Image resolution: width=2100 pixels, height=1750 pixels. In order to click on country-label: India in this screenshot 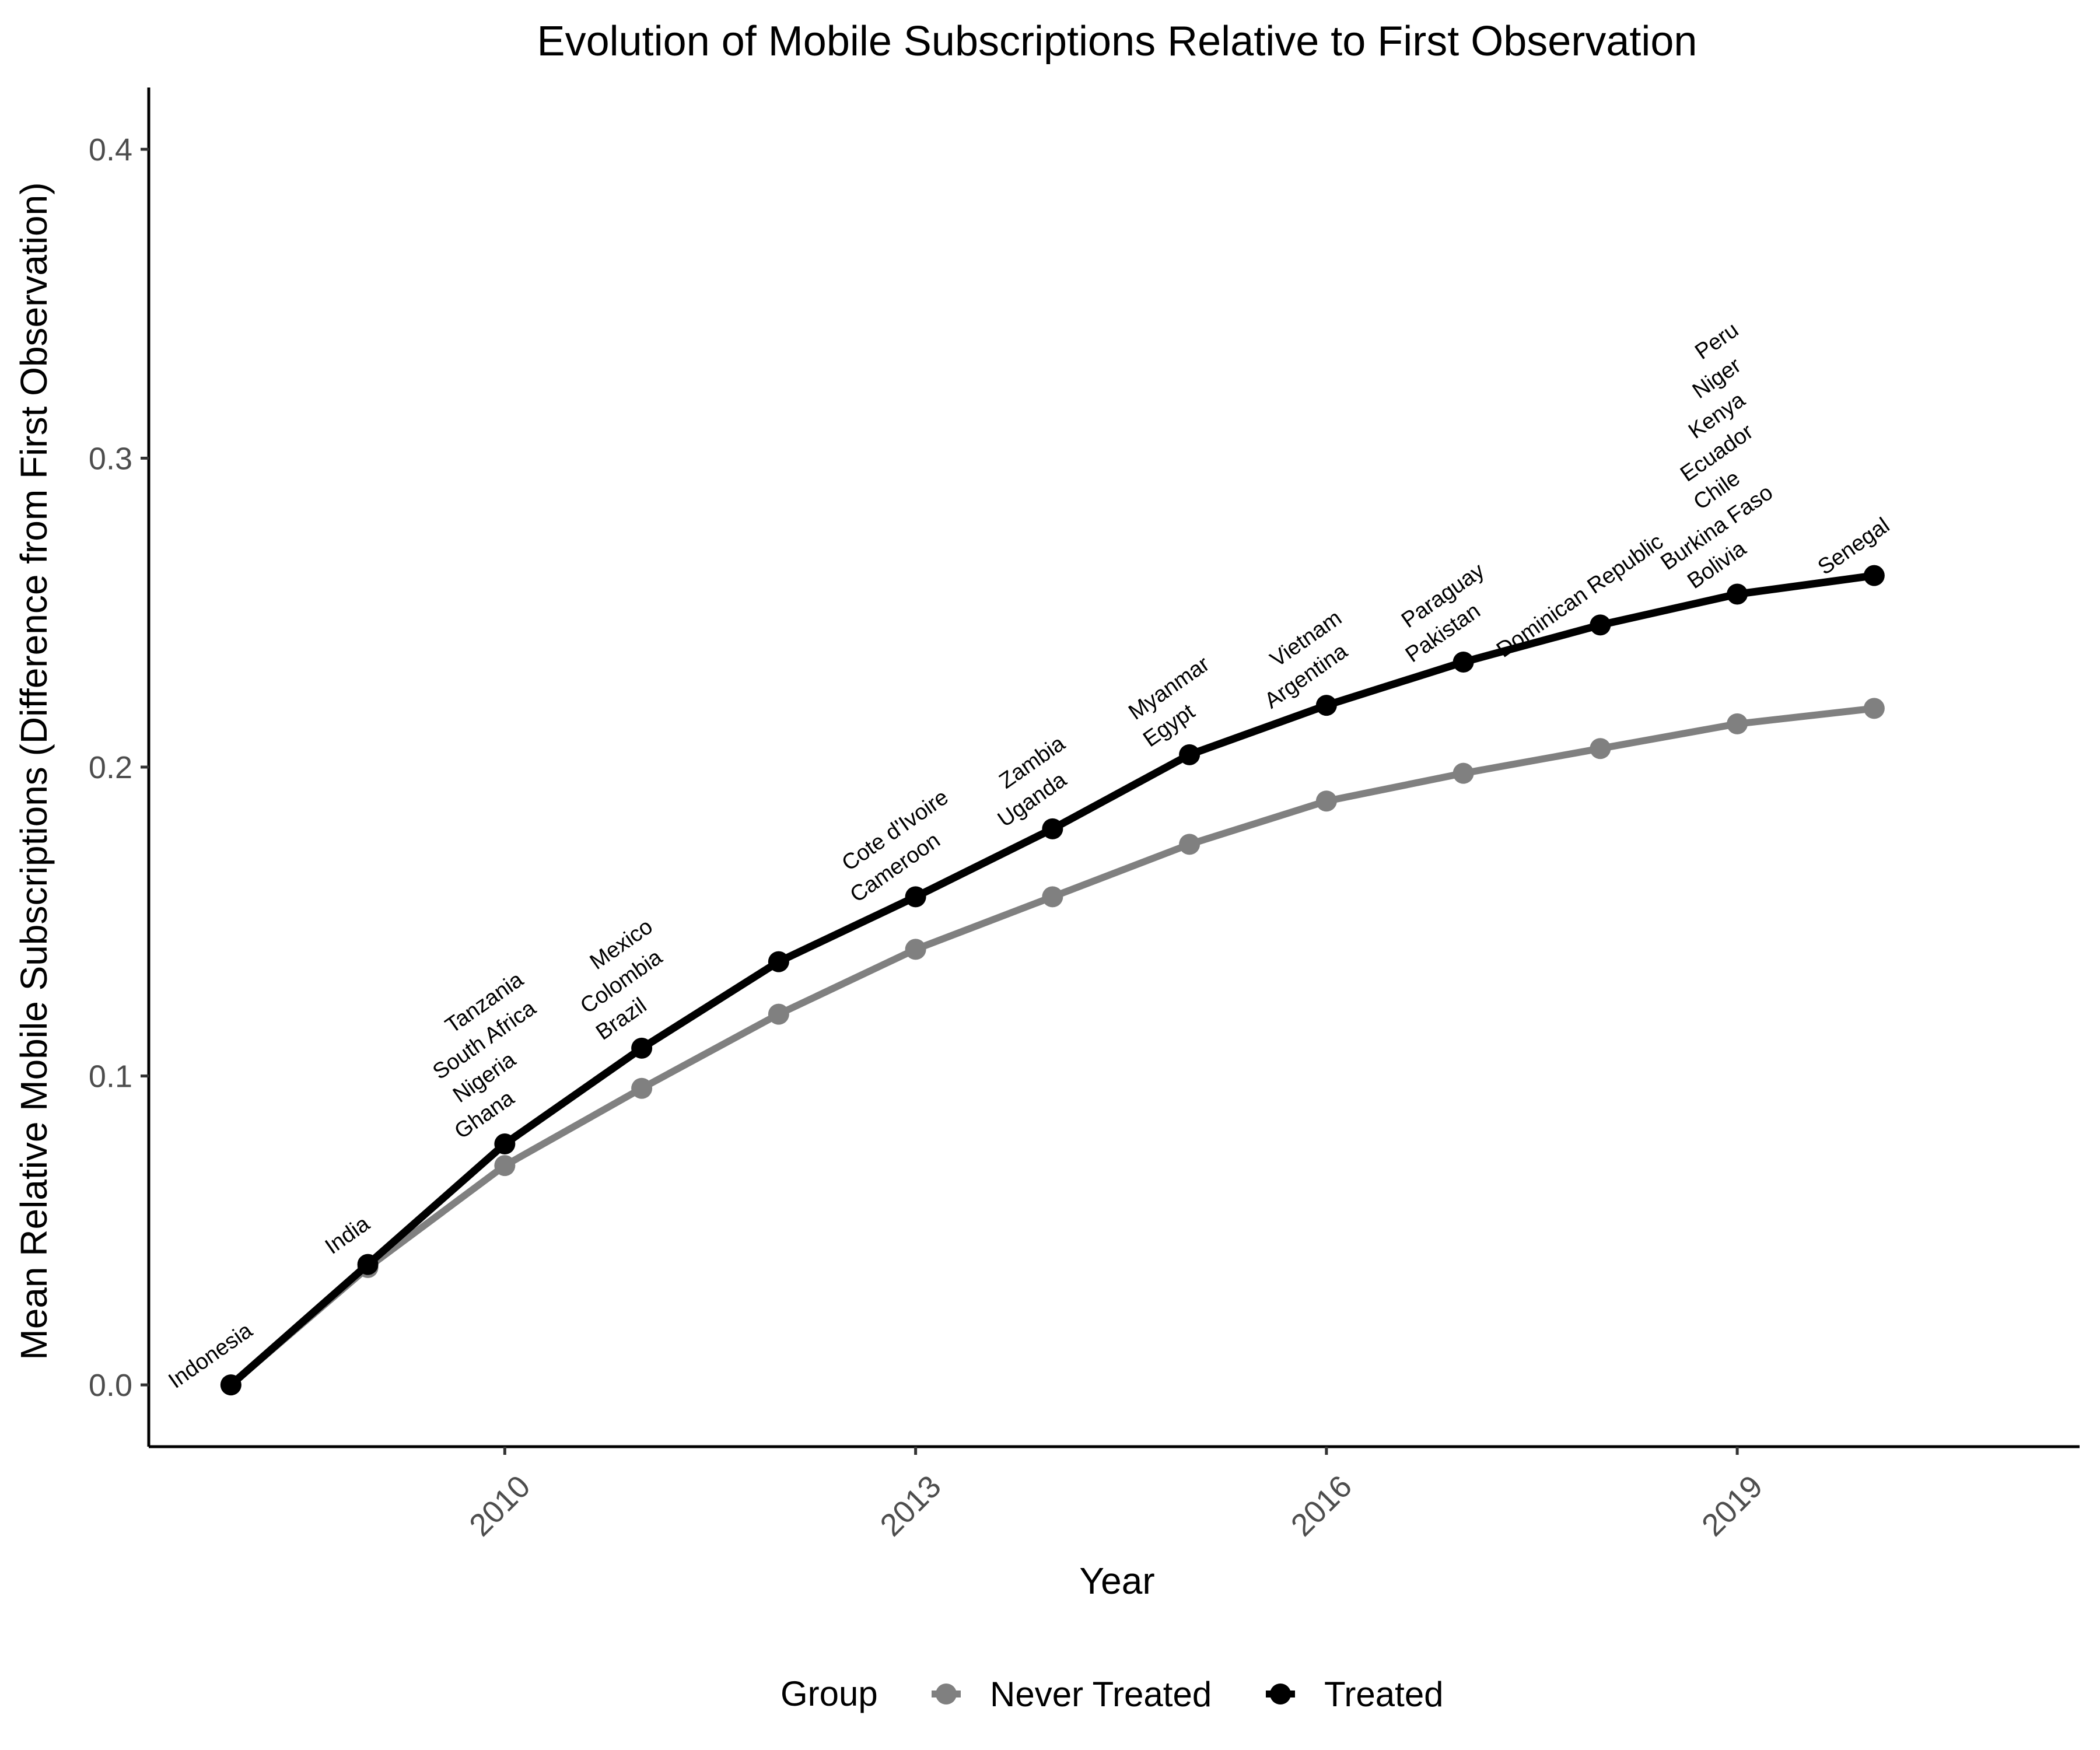, I will do `click(347, 1235)`.